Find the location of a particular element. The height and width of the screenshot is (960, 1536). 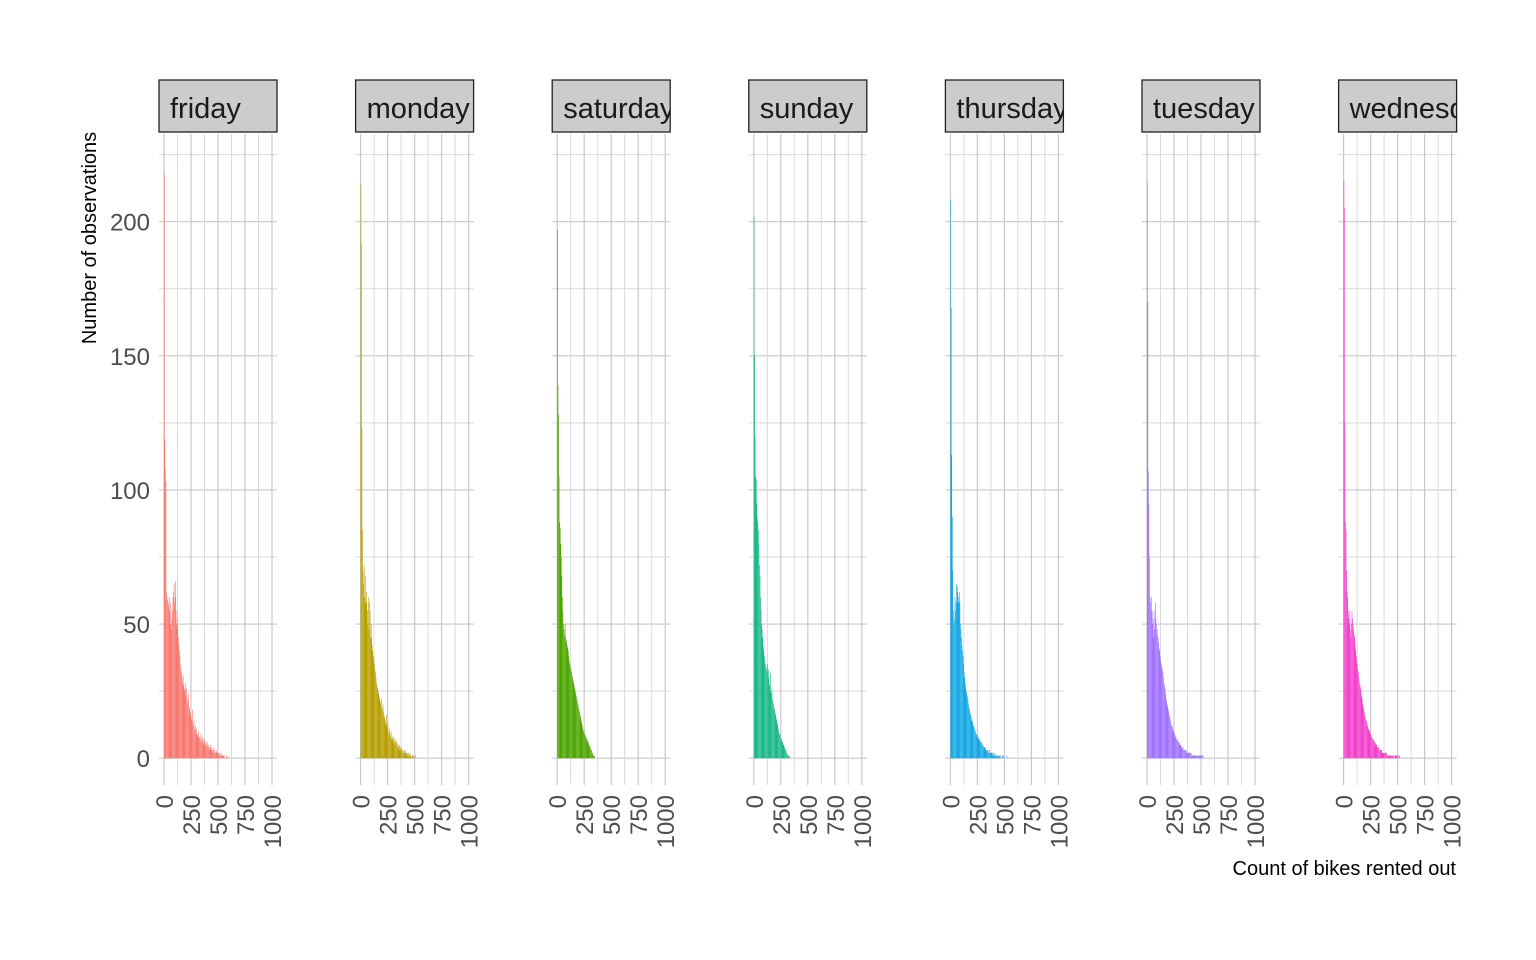

facet-panel-sunday: sunday 0 250 500 750 1000 is located at coordinates (809, 463).